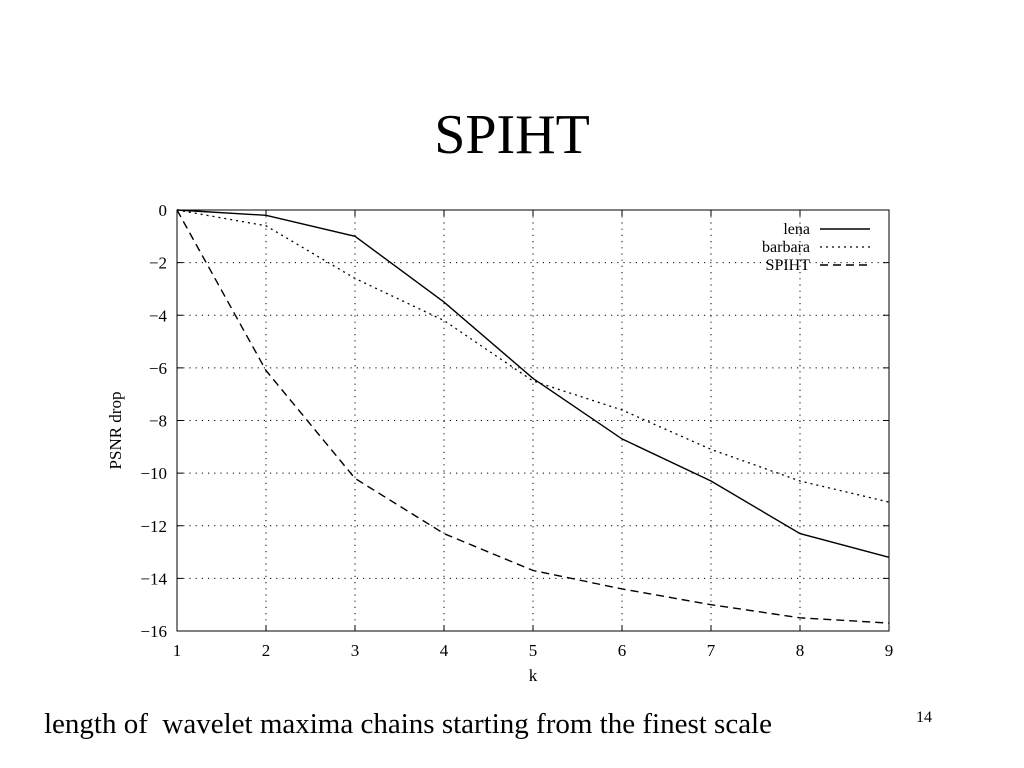 The width and height of the screenshot is (1024, 768). I want to click on x-axis-label: k, so click(533, 675).